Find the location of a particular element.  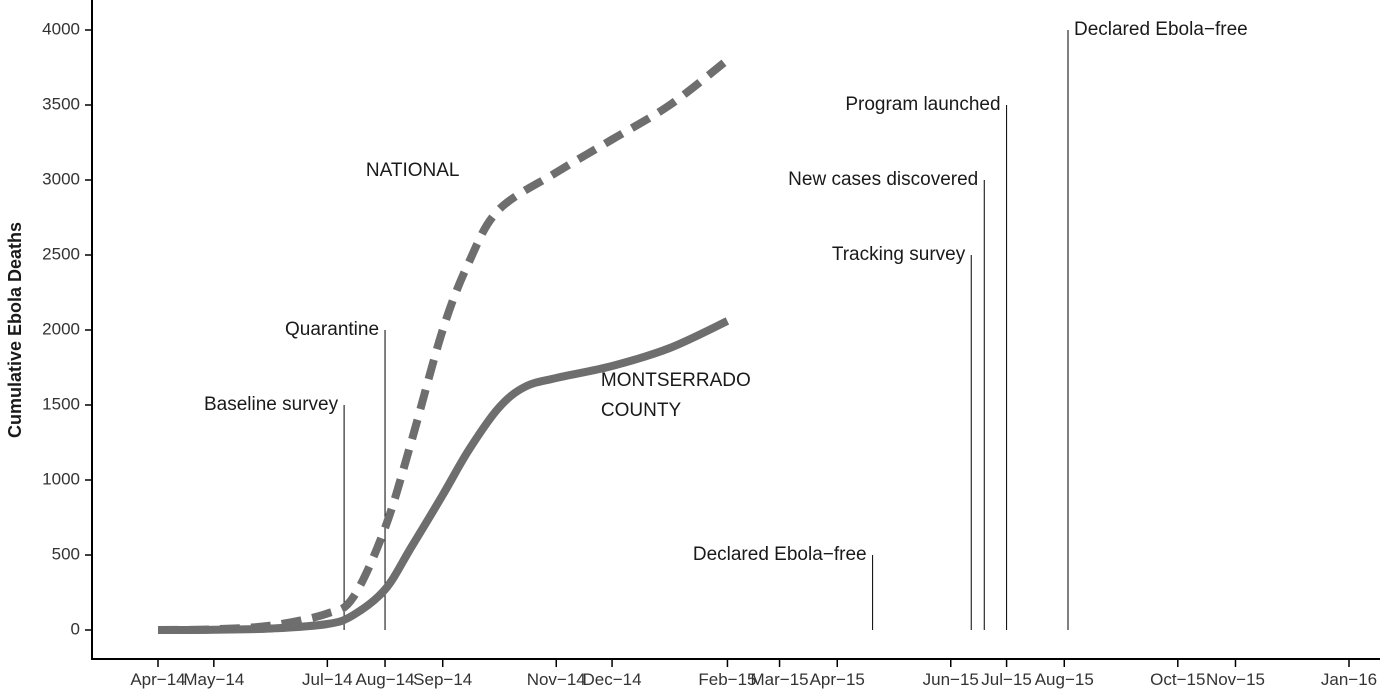

y-tick-label: 1500 is located at coordinates (61, 403).